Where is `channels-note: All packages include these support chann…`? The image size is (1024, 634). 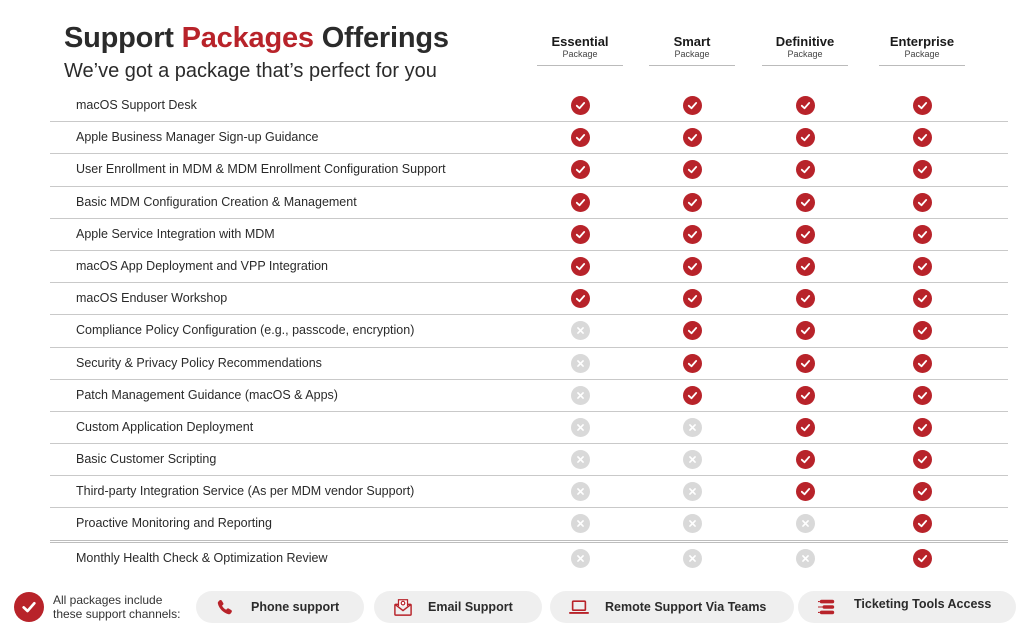
channels-note: All packages include these support chann… is located at coordinates (123, 607).